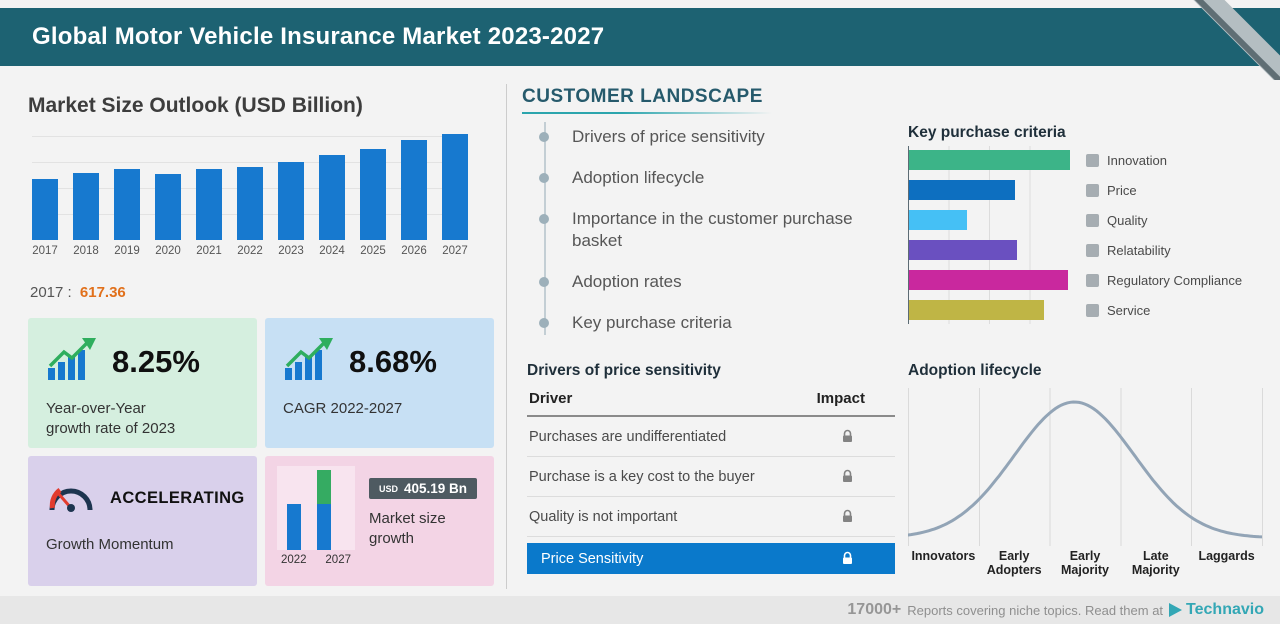  Describe the element at coordinates (1137, 160) in the screenshot. I see `legend-label: Innovation` at that location.